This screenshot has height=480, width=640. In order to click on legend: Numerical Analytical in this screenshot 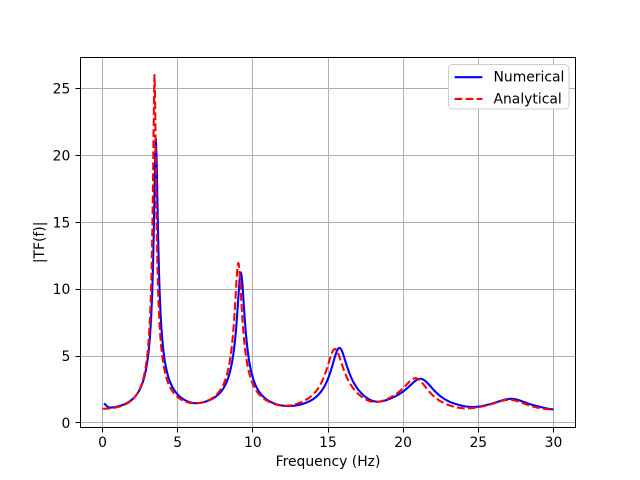, I will do `click(509, 87)`.